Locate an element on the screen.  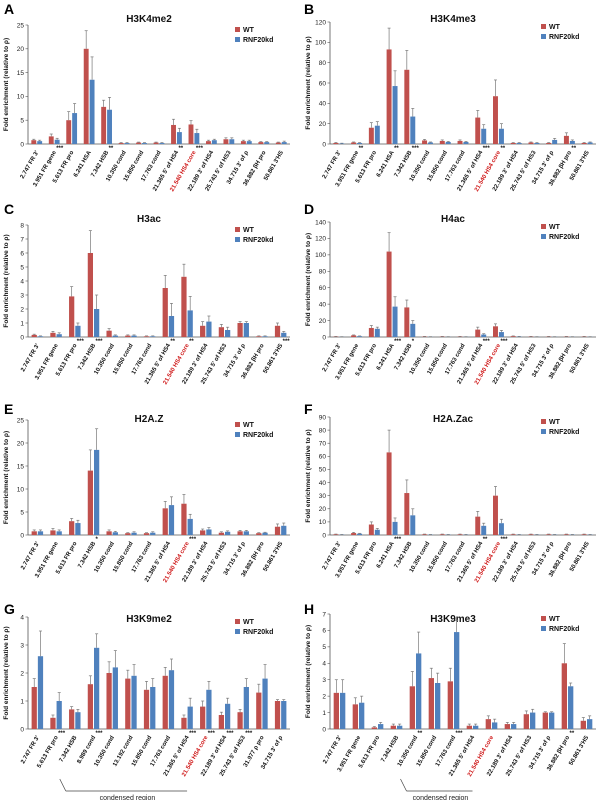
x-tick-label: 2.747 FR 3' is located at coordinates (30, 750).